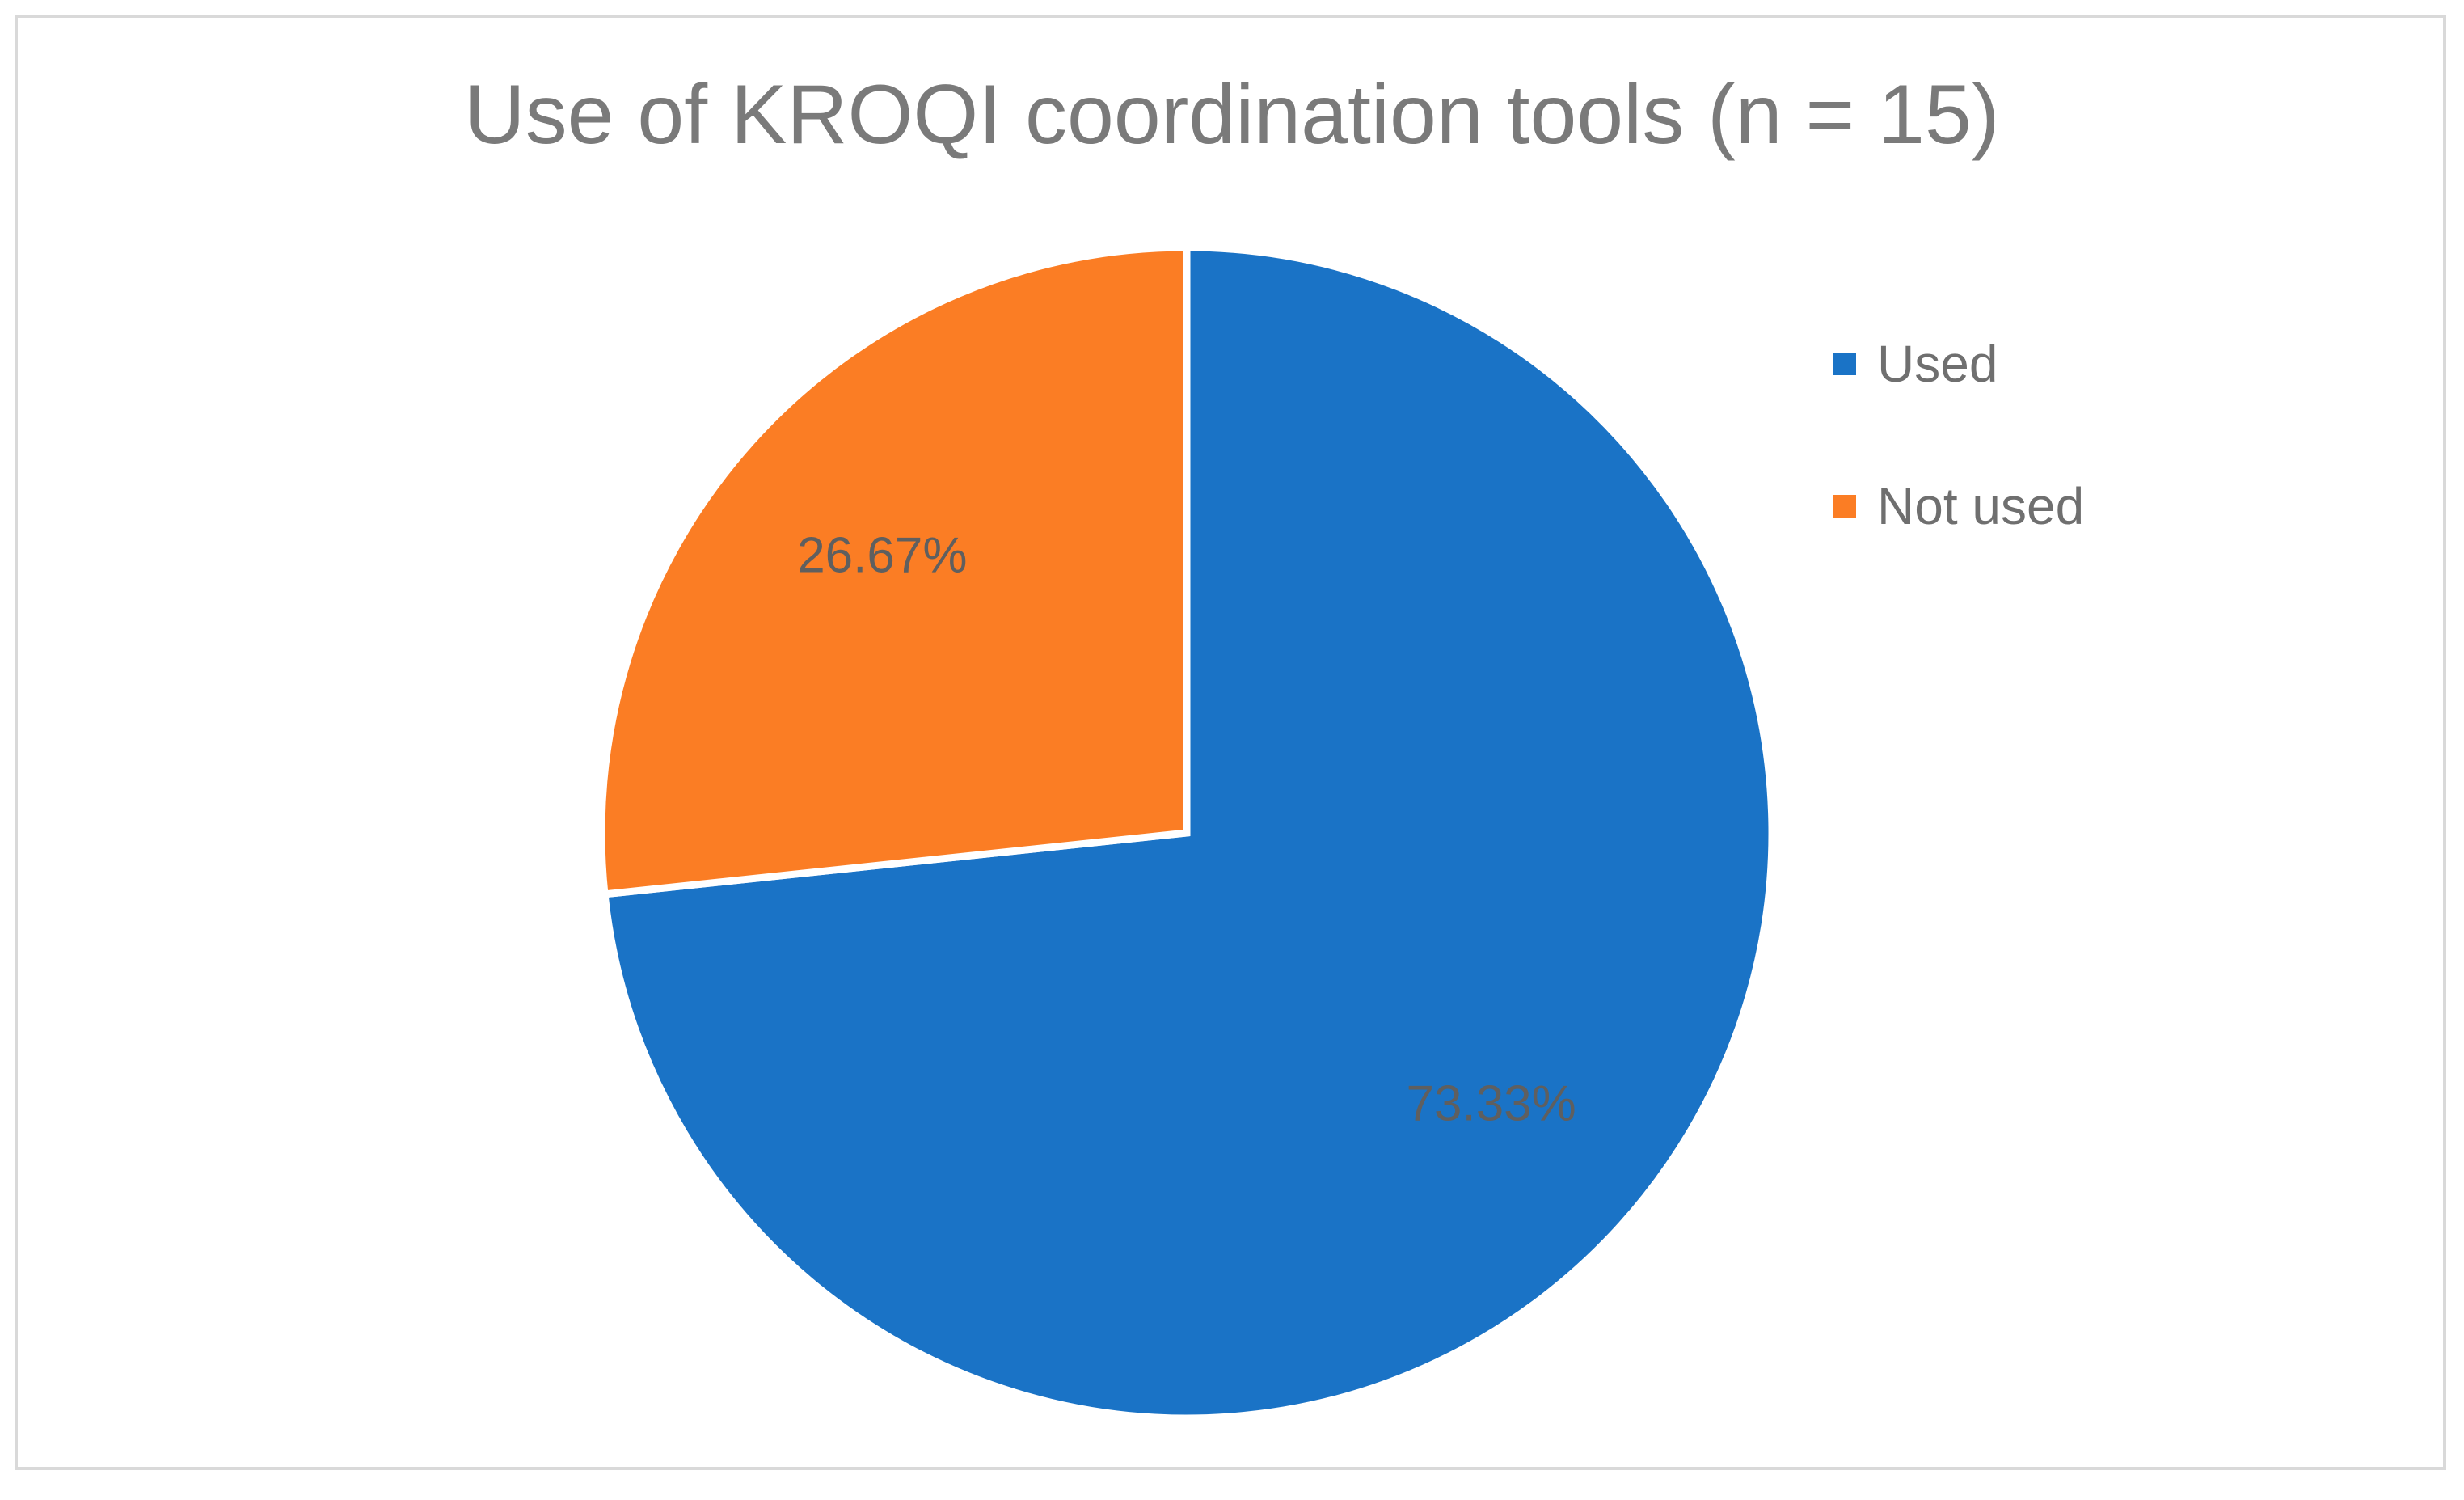 The height and width of the screenshot is (1500, 2464). What do you see at coordinates (1845, 506) in the screenshot?
I see `legend-swatch-not-used` at bounding box center [1845, 506].